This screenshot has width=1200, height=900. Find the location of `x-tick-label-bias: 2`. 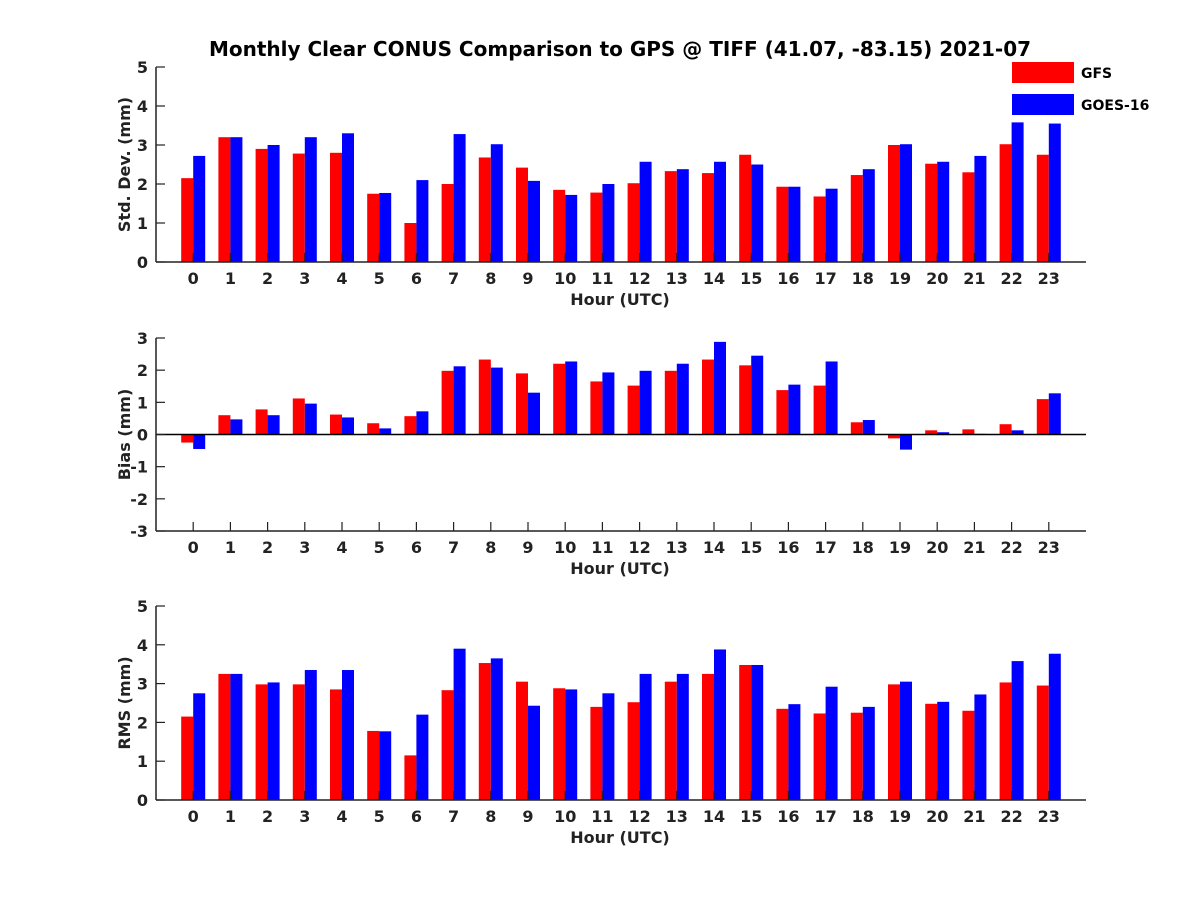

x-tick-label-bias: 2 is located at coordinates (267, 547).